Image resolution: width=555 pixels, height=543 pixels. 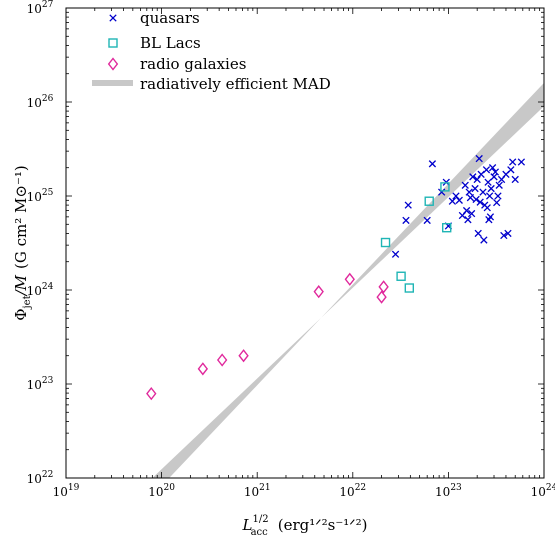 I want to click on x-tick-label: 1020, so click(x=161, y=491).